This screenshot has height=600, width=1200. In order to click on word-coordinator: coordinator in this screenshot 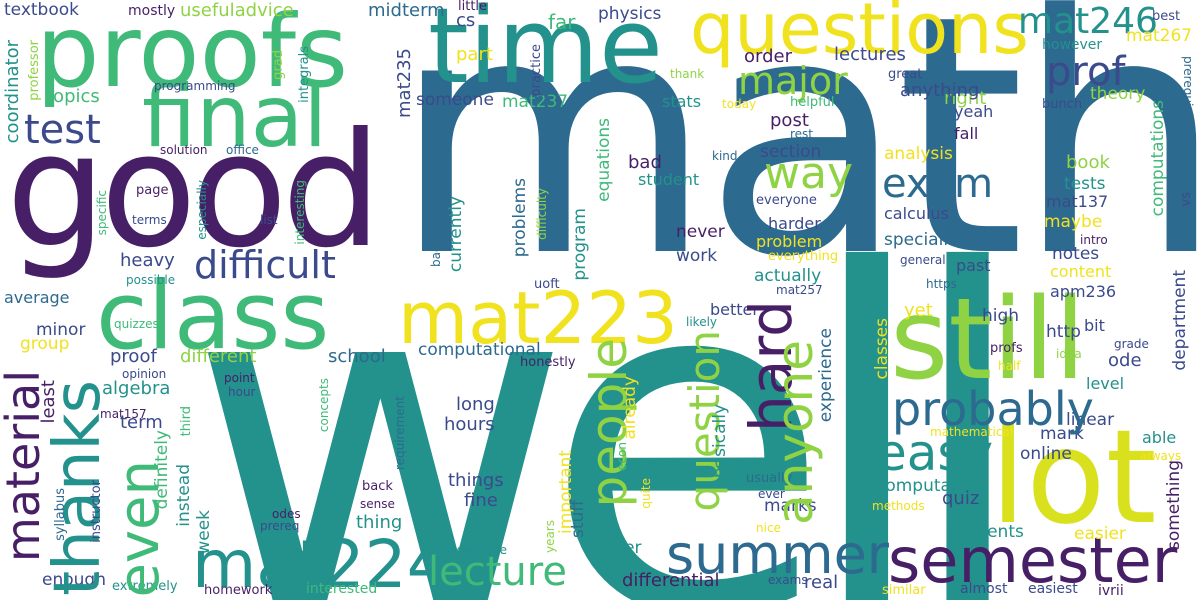, I will do `click(12, 92)`.